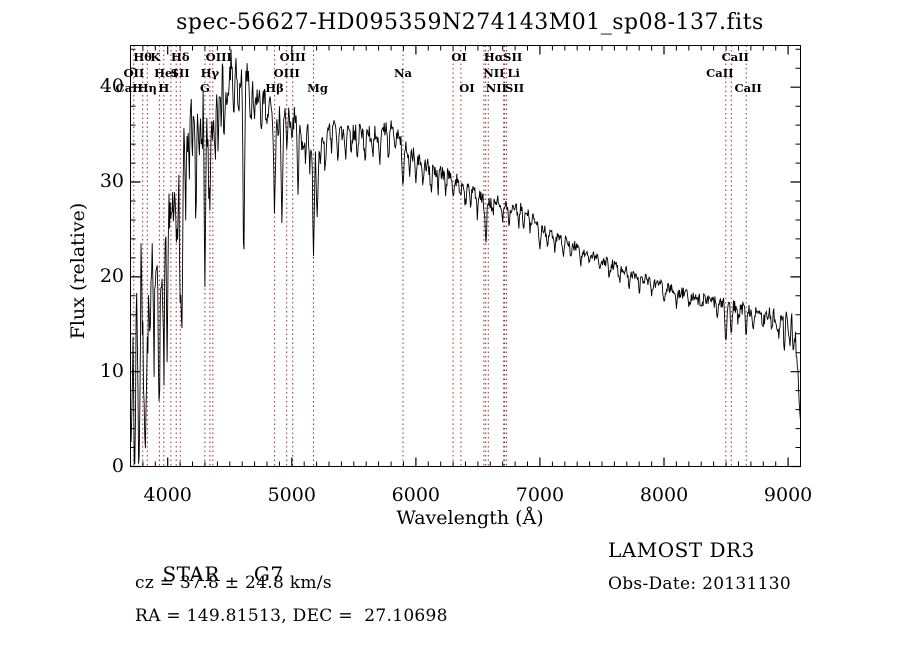  What do you see at coordinates (111, 275) in the screenshot?
I see `y-tick-20: 20` at bounding box center [111, 275].